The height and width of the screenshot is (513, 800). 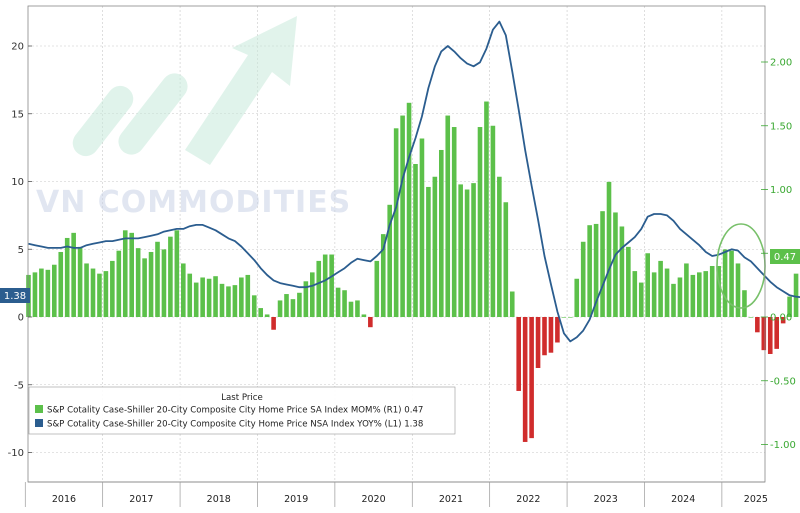 What do you see at coordinates (64, 499) in the screenshot?
I see `x-tick-label: 2016` at bounding box center [64, 499].